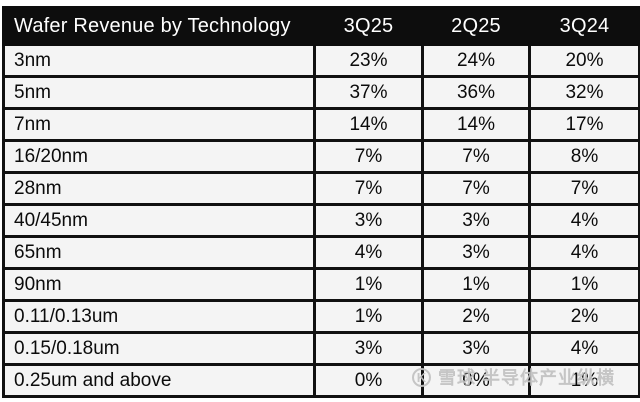 This screenshot has width=640, height=402. I want to click on value-cell: 23%, so click(368, 60).